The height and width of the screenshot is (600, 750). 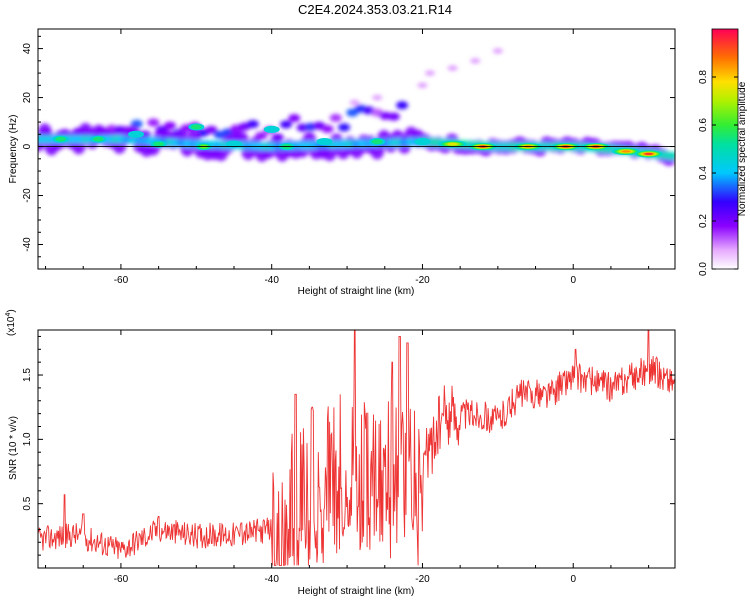 I want to click on snr-exponent-base: (x104), so click(x=11, y=322).